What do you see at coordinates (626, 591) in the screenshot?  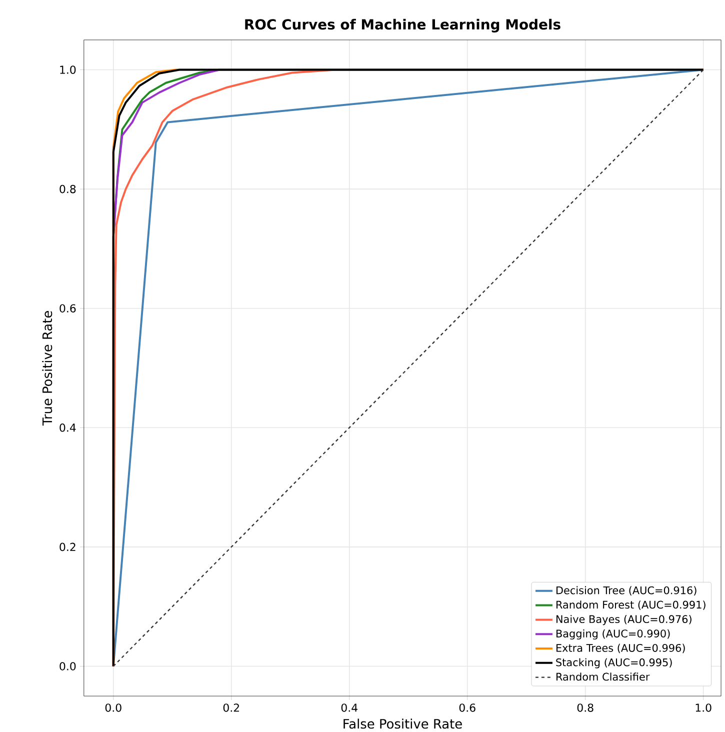 I see `legend-label: Decision Tree (AUC=0.916)` at bounding box center [626, 591].